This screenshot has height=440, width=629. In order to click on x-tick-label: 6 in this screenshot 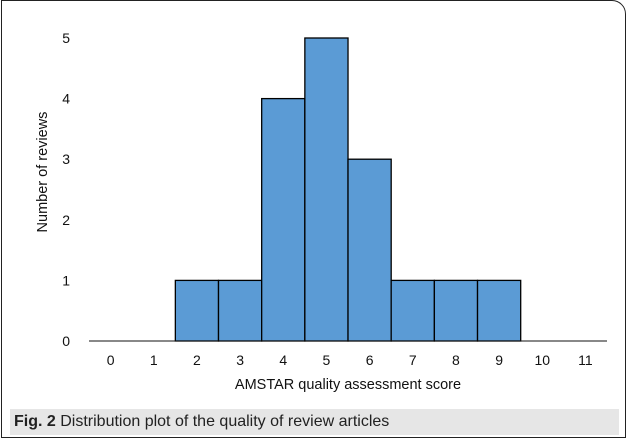, I will do `click(370, 360)`.